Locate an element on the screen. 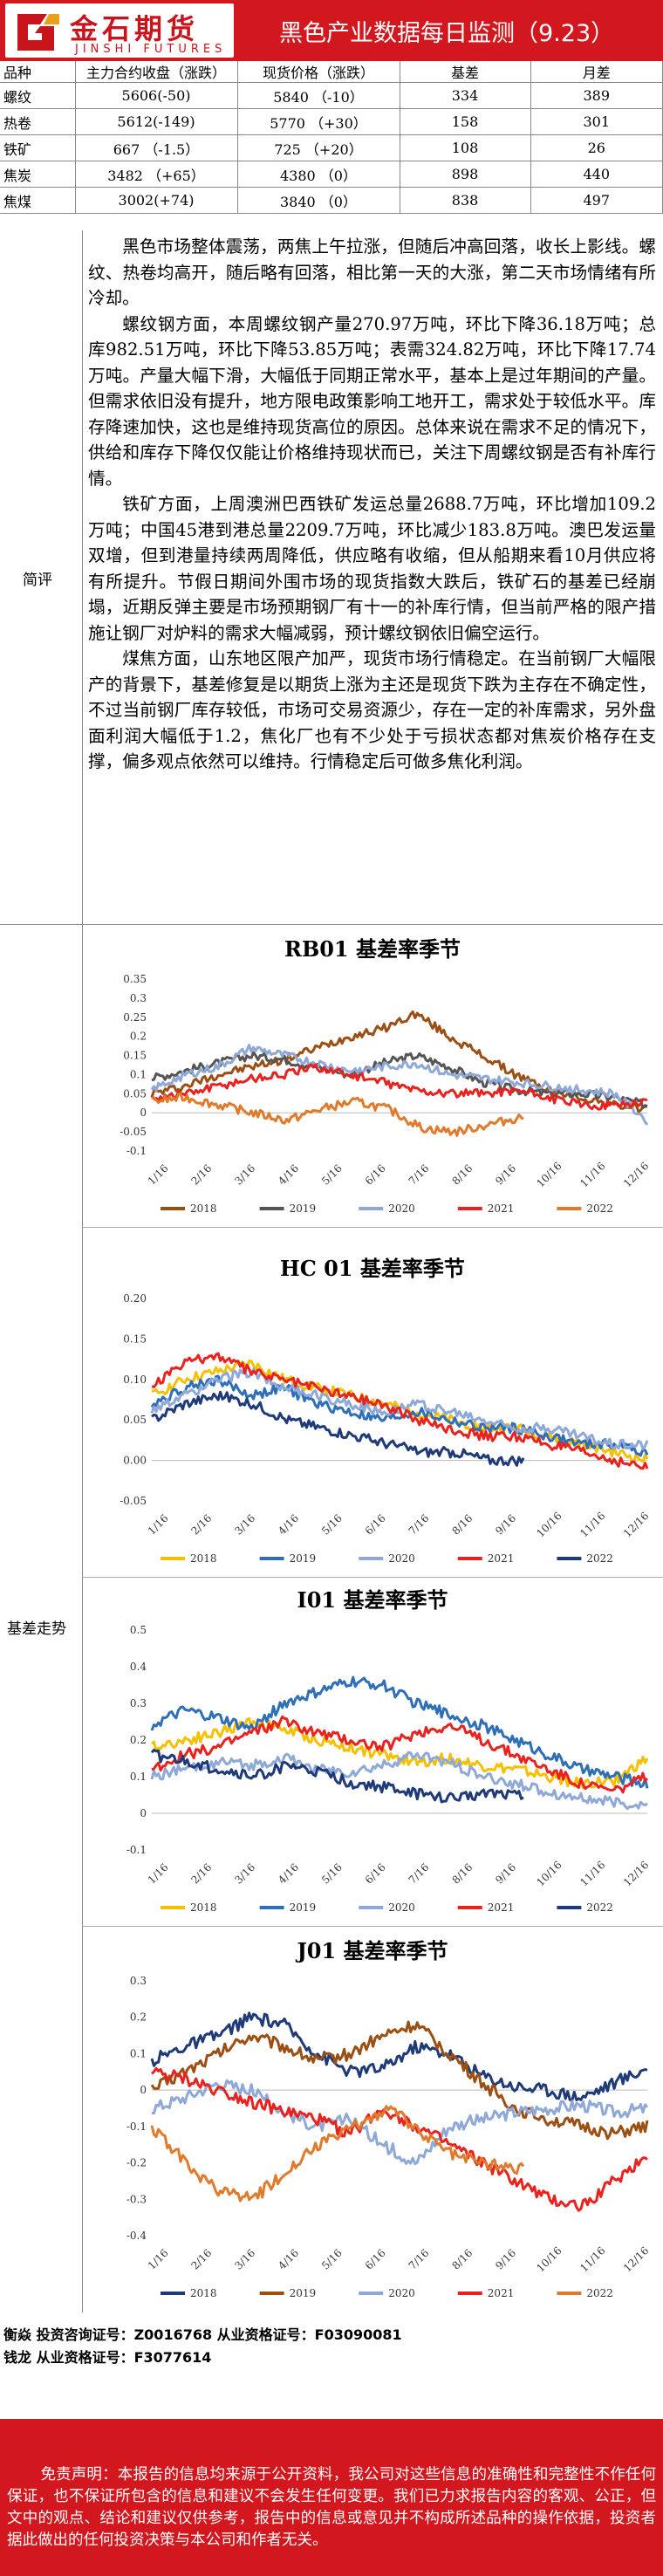 This screenshot has height=2576, width=663. y-tick-label: 0.4 is located at coordinates (138, 1667).